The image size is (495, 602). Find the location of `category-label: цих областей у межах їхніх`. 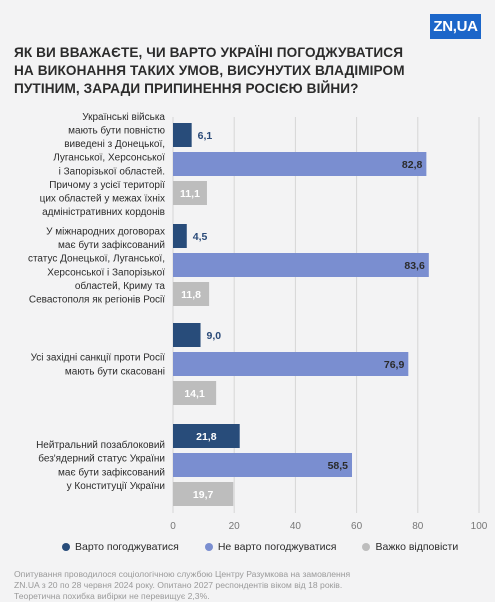

category-label: цих областей у межах їхніх is located at coordinates (102, 199).